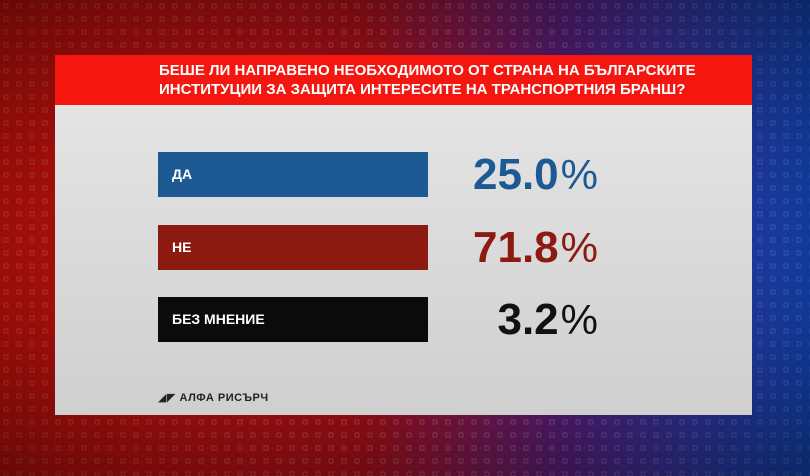  Describe the element at coordinates (476, 319) in the screenshot. I see `option-value: 3.2%` at that location.